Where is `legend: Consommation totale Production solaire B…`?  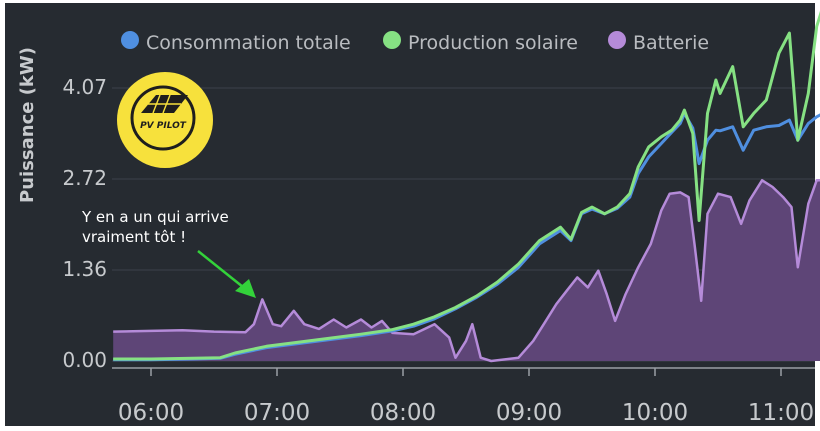
legend: Consommation totale Production solaire B… is located at coordinates (415, 42).